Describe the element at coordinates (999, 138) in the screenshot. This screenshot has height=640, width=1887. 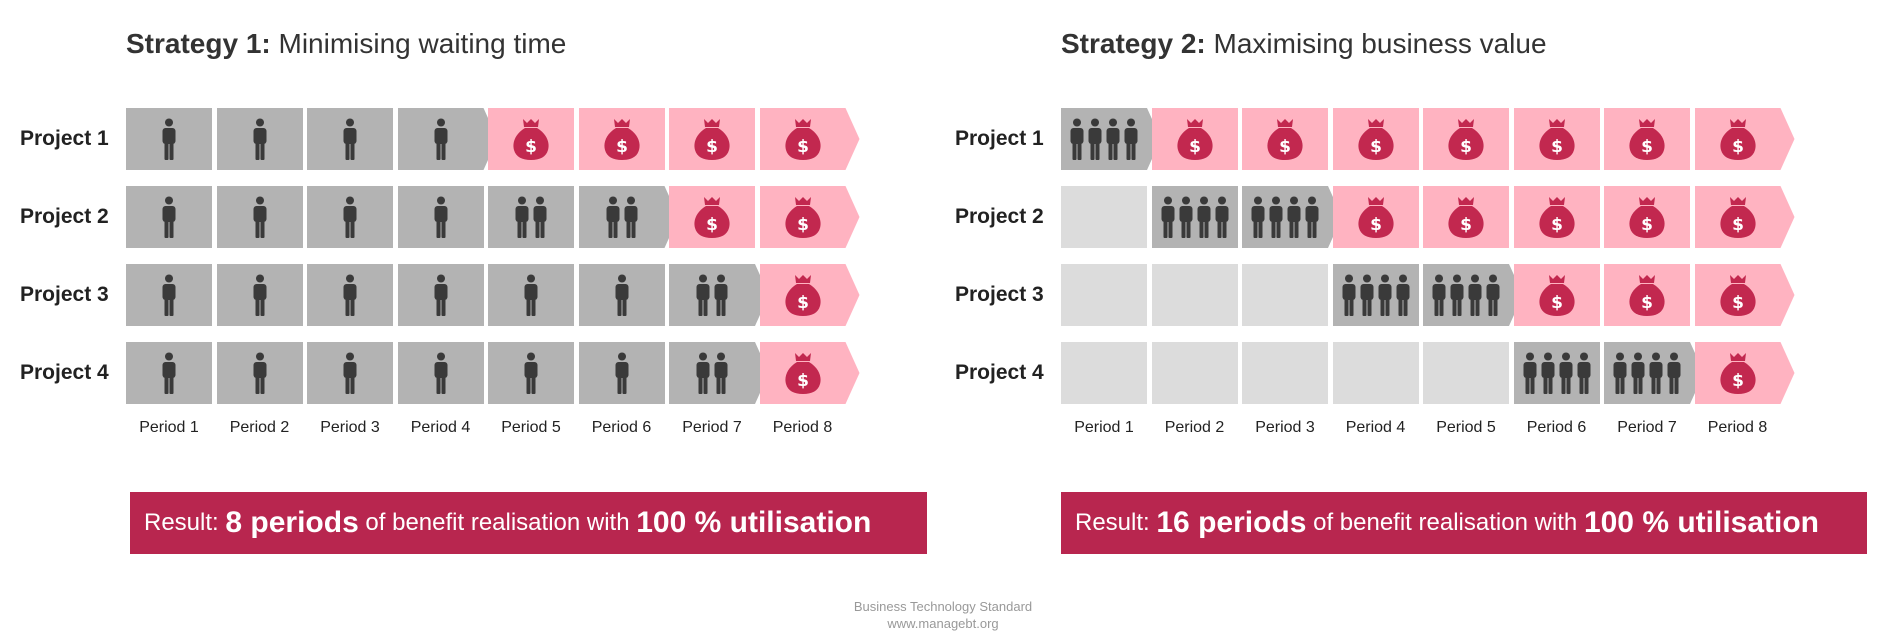
I see `row-label-project-1: Project 1` at that location.